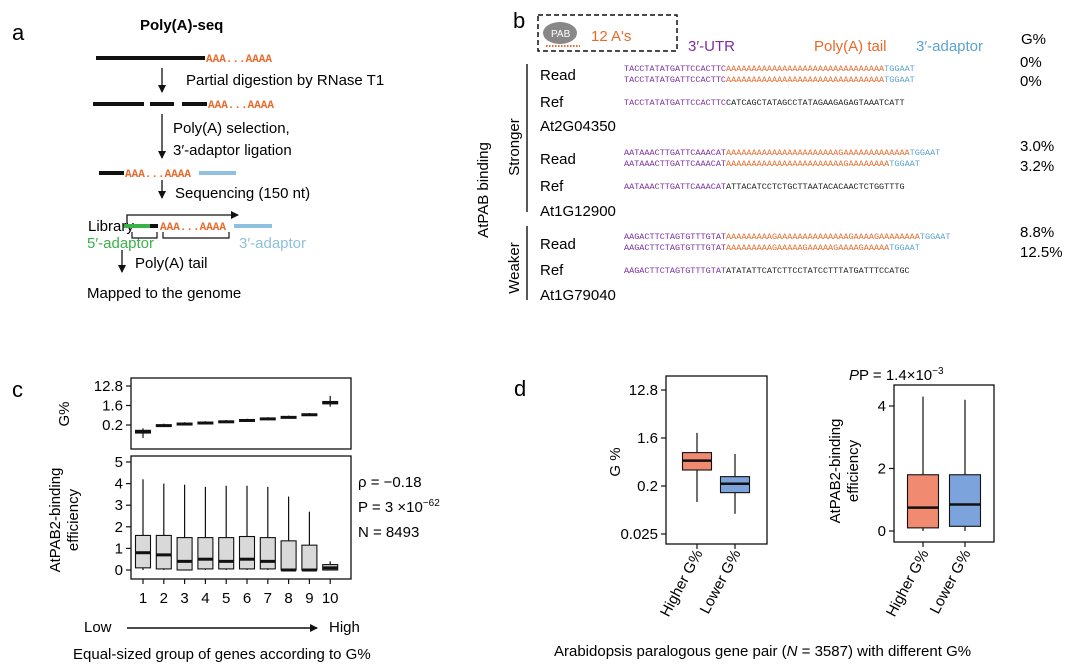 This screenshot has width=1080, height=671. I want to click on header-adaptor: 3′-adaptor, so click(949, 46).